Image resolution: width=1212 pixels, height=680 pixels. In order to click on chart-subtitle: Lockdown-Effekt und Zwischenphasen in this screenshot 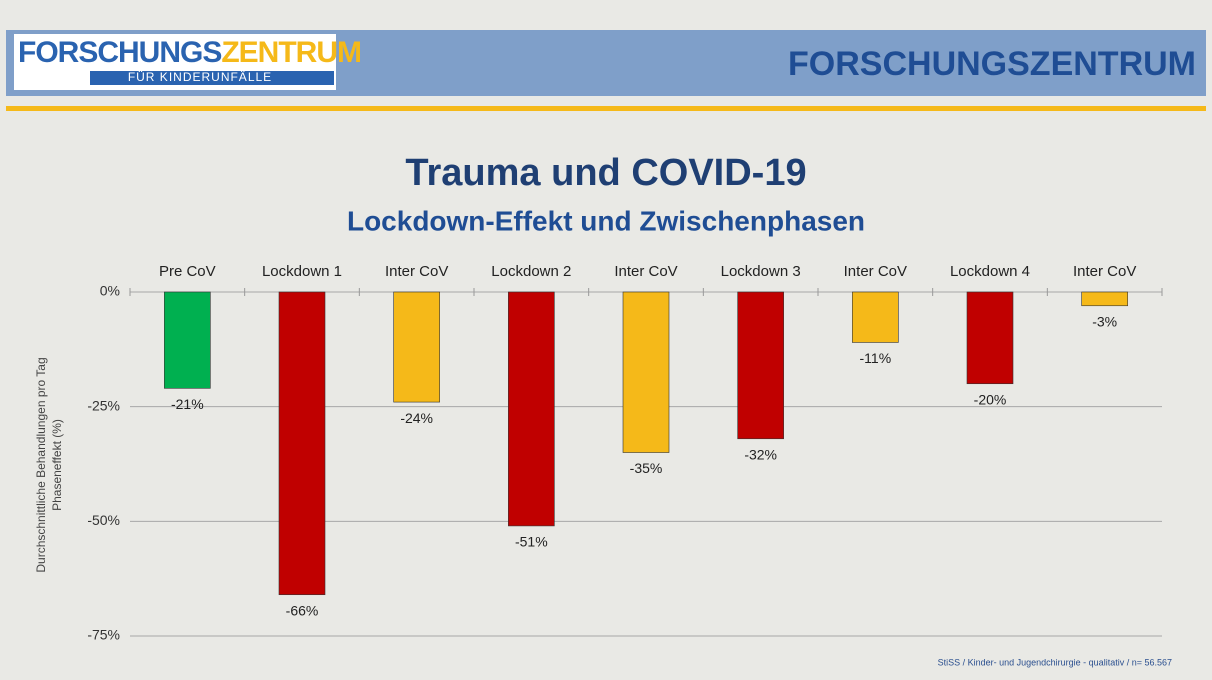, I will do `click(606, 220)`.